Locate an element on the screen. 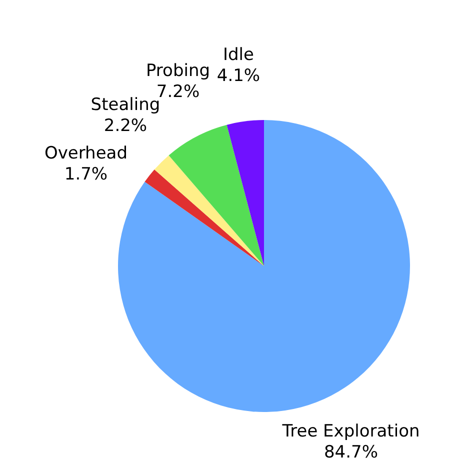 This screenshot has height=474, width=456. slice-label: Probing is located at coordinates (178, 71).